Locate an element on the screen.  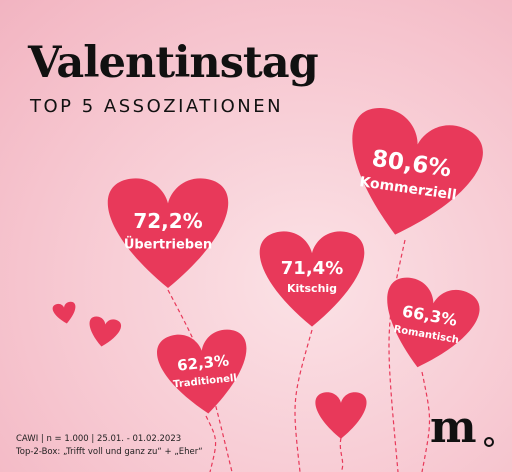
chart-title: Valentinstag is located at coordinates (173, 63).